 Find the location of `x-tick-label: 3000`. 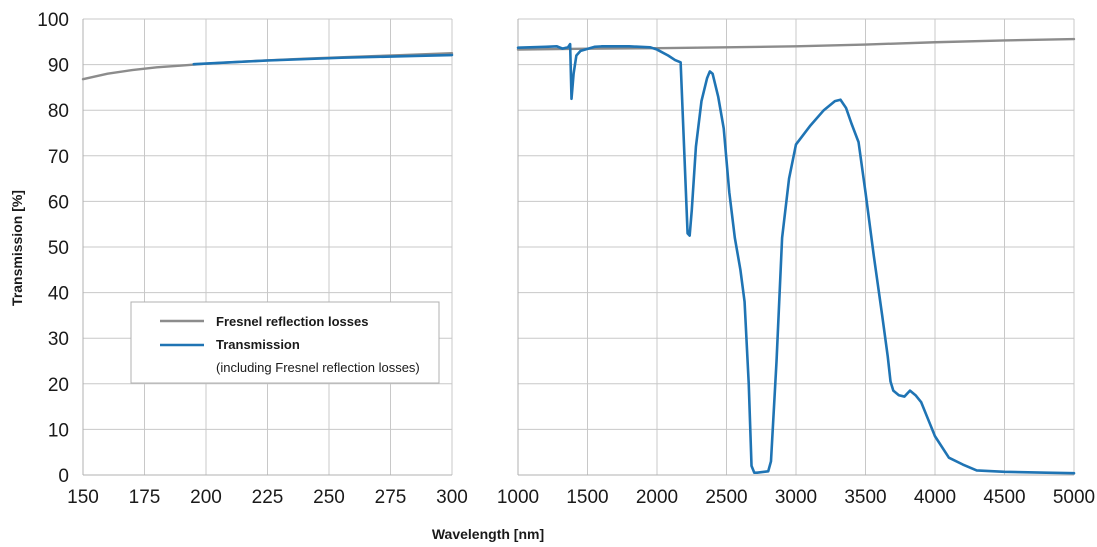

x-tick-label: 3000 is located at coordinates (796, 497).